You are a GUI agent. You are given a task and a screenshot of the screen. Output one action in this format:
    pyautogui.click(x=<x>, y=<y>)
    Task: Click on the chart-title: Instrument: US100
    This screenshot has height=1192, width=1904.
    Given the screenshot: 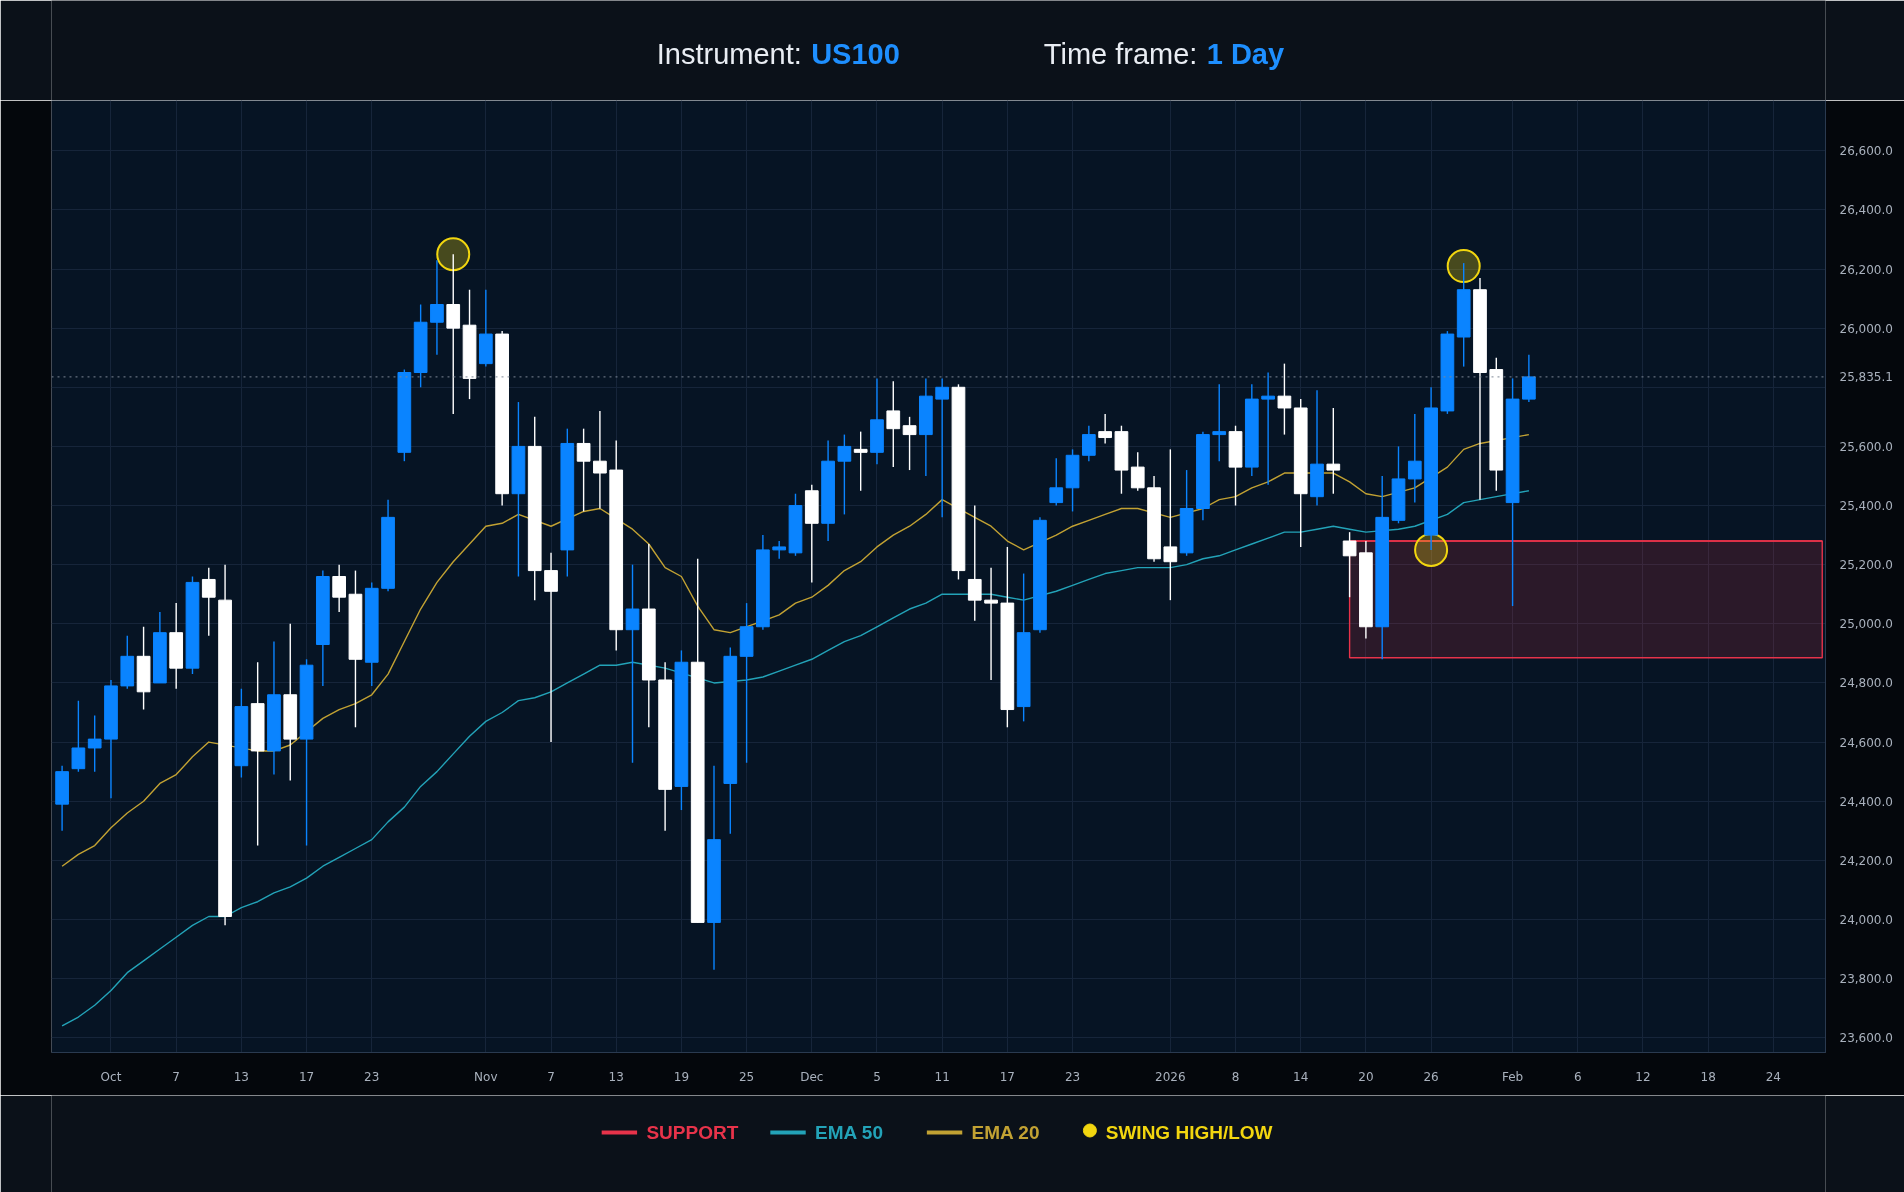 What is the action you would take?
    pyautogui.click(x=778, y=53)
    